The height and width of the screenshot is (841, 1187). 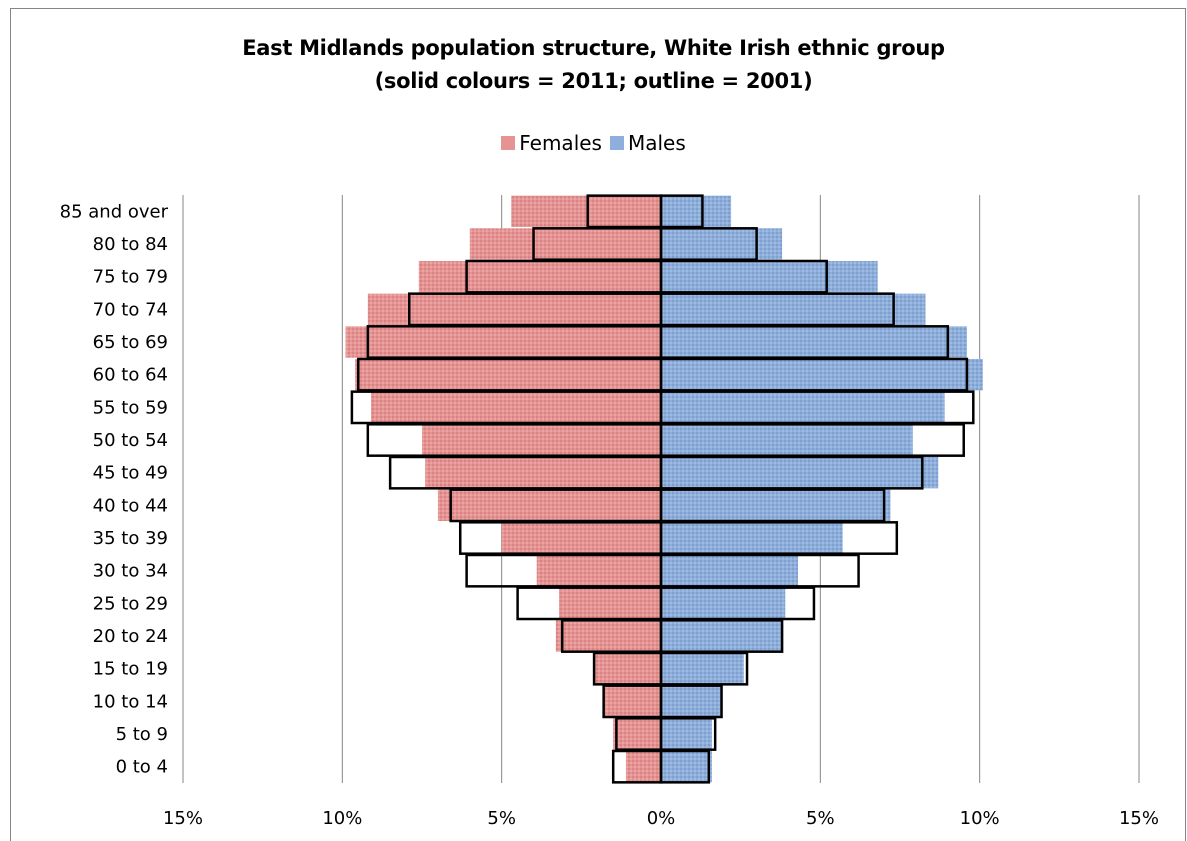 What do you see at coordinates (130, 571) in the screenshot?
I see `y-tick-label: 30 to 34` at bounding box center [130, 571].